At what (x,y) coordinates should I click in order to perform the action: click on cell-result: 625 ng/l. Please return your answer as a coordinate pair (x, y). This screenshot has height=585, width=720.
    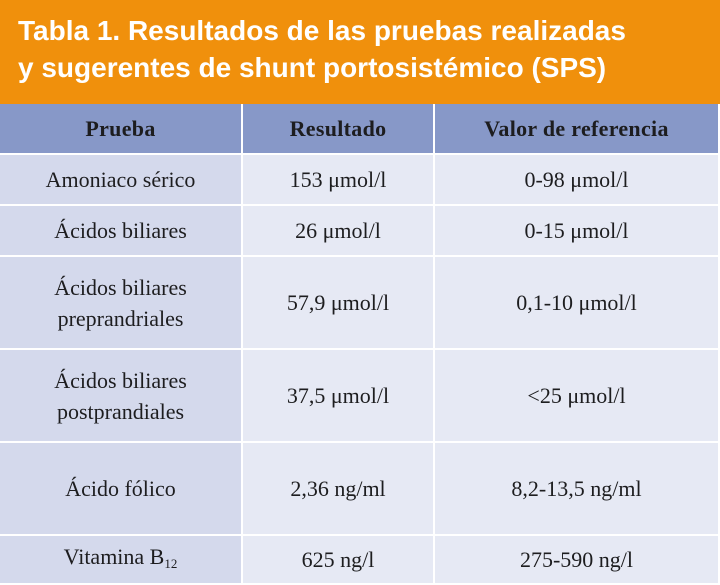
    Looking at the image, I should click on (338, 560).